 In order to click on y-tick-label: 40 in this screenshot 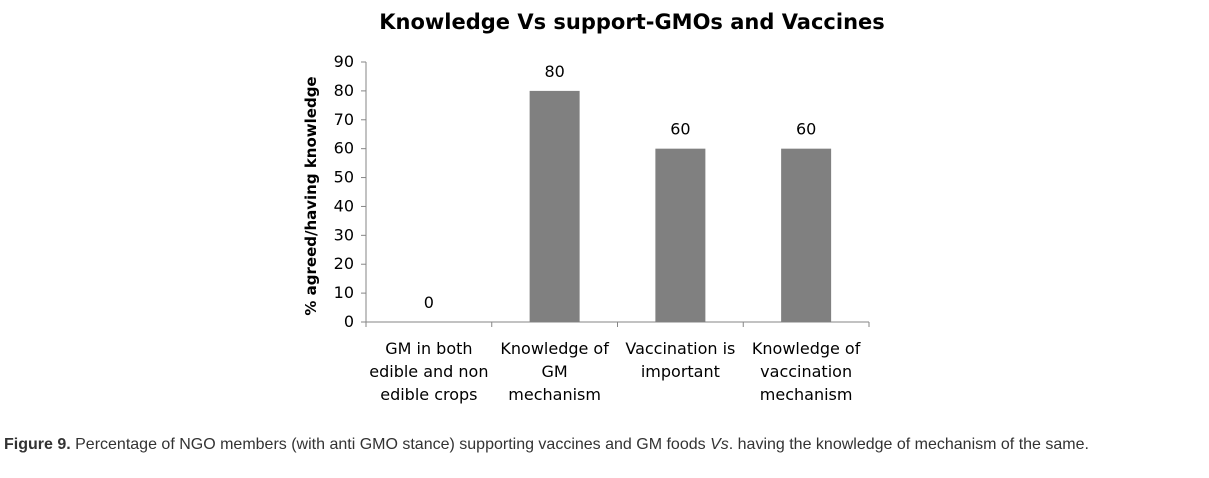, I will do `click(344, 205)`.